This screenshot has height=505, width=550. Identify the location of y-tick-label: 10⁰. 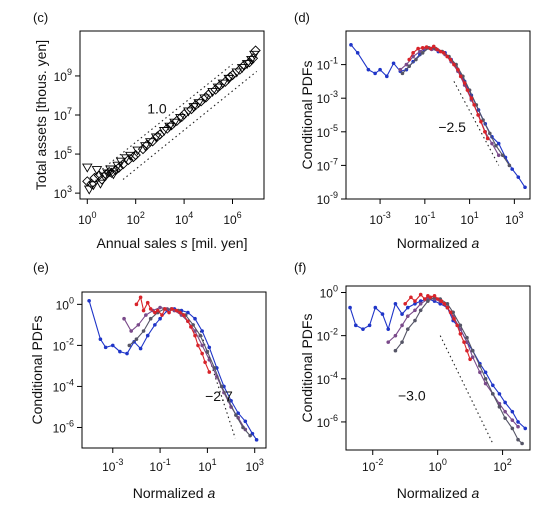
(329, 291).